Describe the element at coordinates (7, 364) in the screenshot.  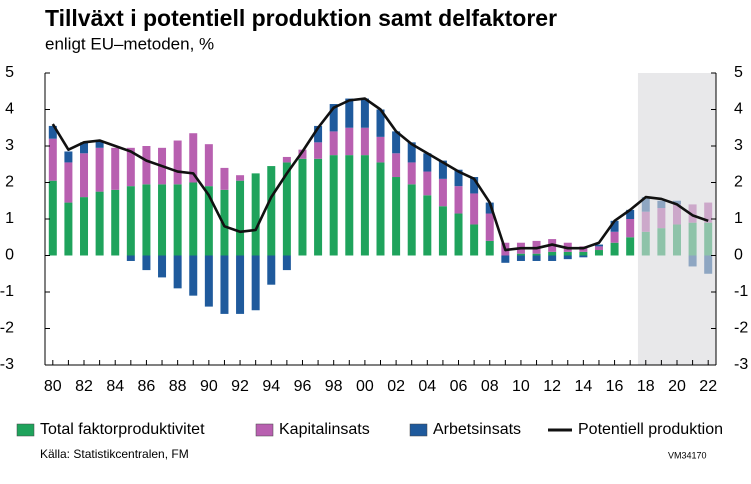
I see `y-tick-label: -3` at that location.